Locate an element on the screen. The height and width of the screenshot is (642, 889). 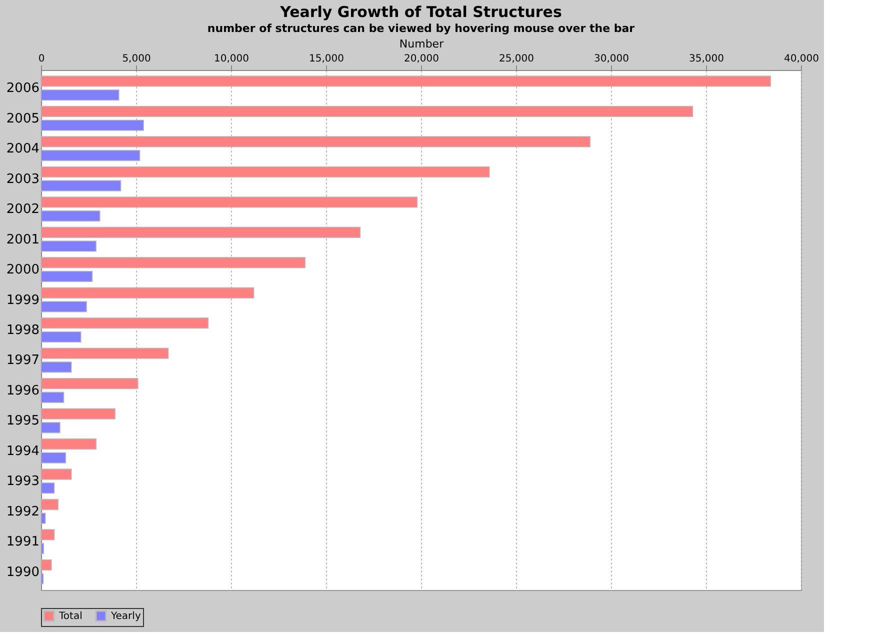
legend-label: Yearly is located at coordinates (125, 616).